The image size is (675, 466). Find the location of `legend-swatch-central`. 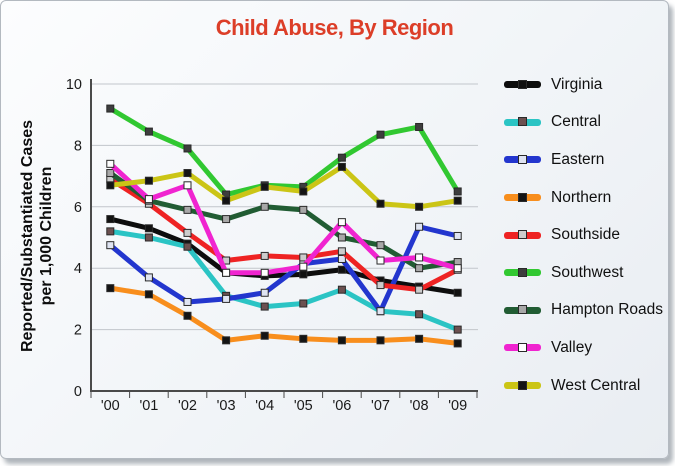

legend-swatch-central is located at coordinates (522, 122).